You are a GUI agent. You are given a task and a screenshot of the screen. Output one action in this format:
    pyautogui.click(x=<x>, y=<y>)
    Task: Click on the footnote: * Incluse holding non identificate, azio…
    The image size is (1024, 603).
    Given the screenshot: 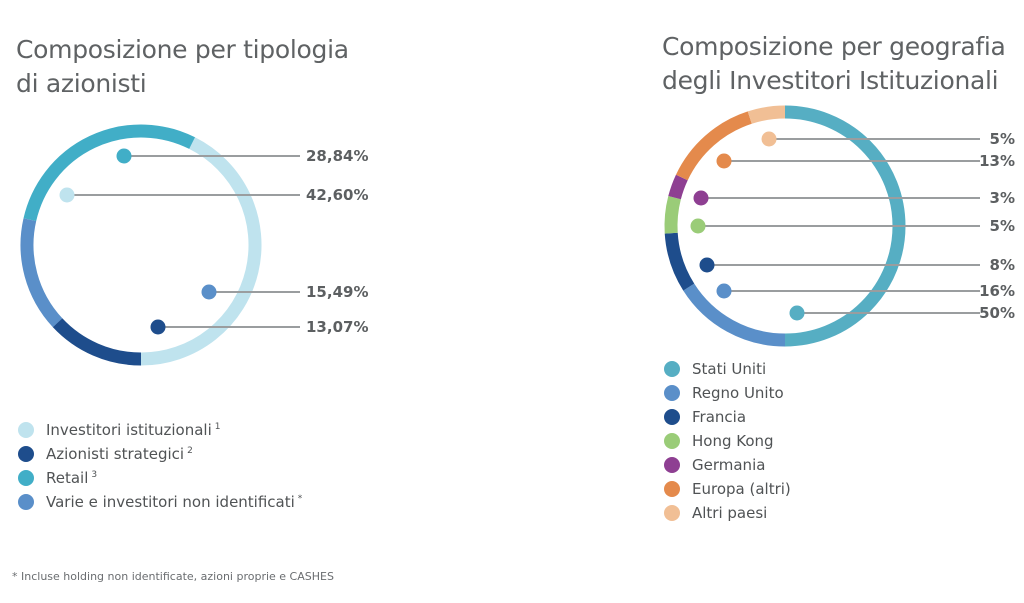 What is the action you would take?
    pyautogui.click(x=173, y=576)
    